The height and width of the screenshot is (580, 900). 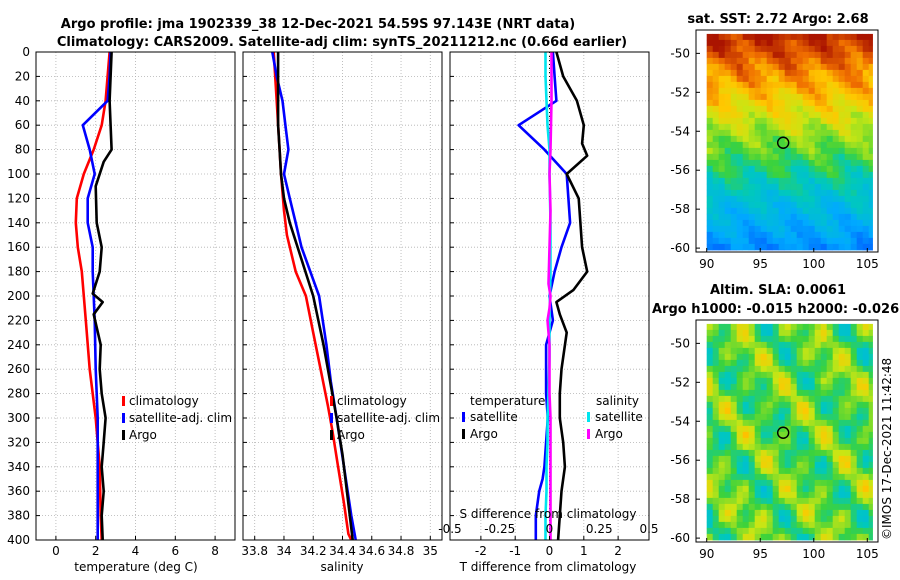 I want to click on y-tick-label: 320, so click(x=18, y=442).